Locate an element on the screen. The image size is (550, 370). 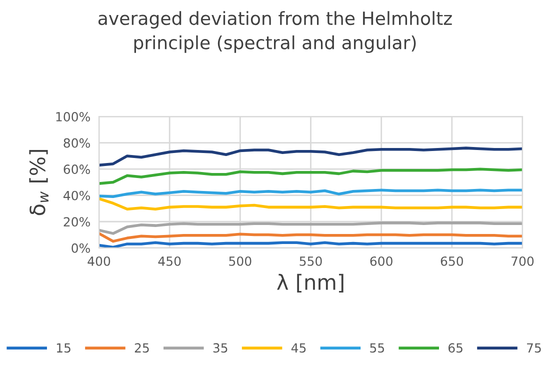
x-tick-label: 450 is located at coordinates (169, 261).